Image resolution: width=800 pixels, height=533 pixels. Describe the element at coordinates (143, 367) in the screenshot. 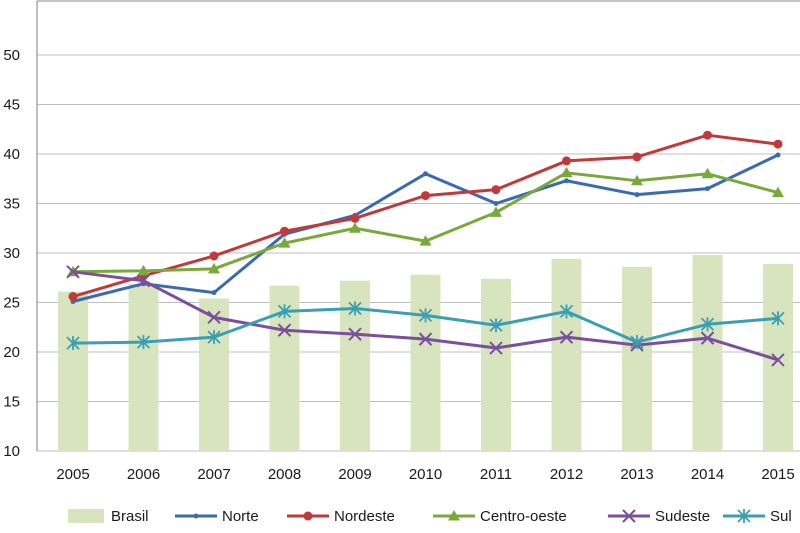

I see `bar-brasil-2006` at that location.